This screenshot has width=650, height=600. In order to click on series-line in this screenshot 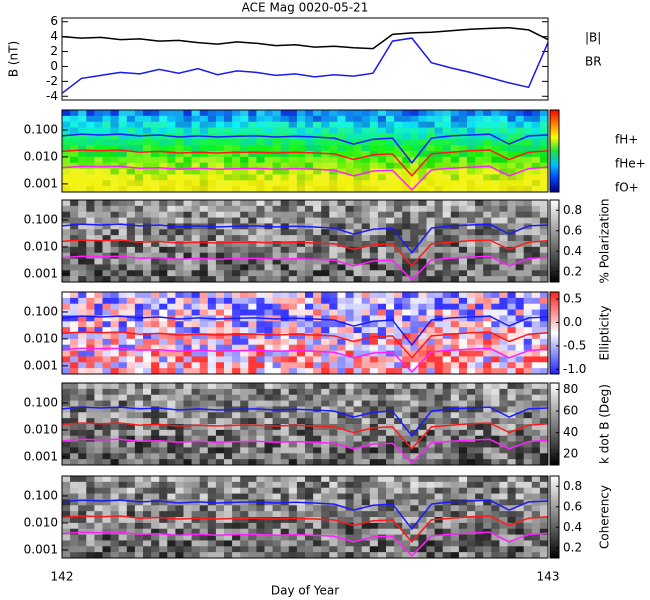, I will do `click(305, 253)`.